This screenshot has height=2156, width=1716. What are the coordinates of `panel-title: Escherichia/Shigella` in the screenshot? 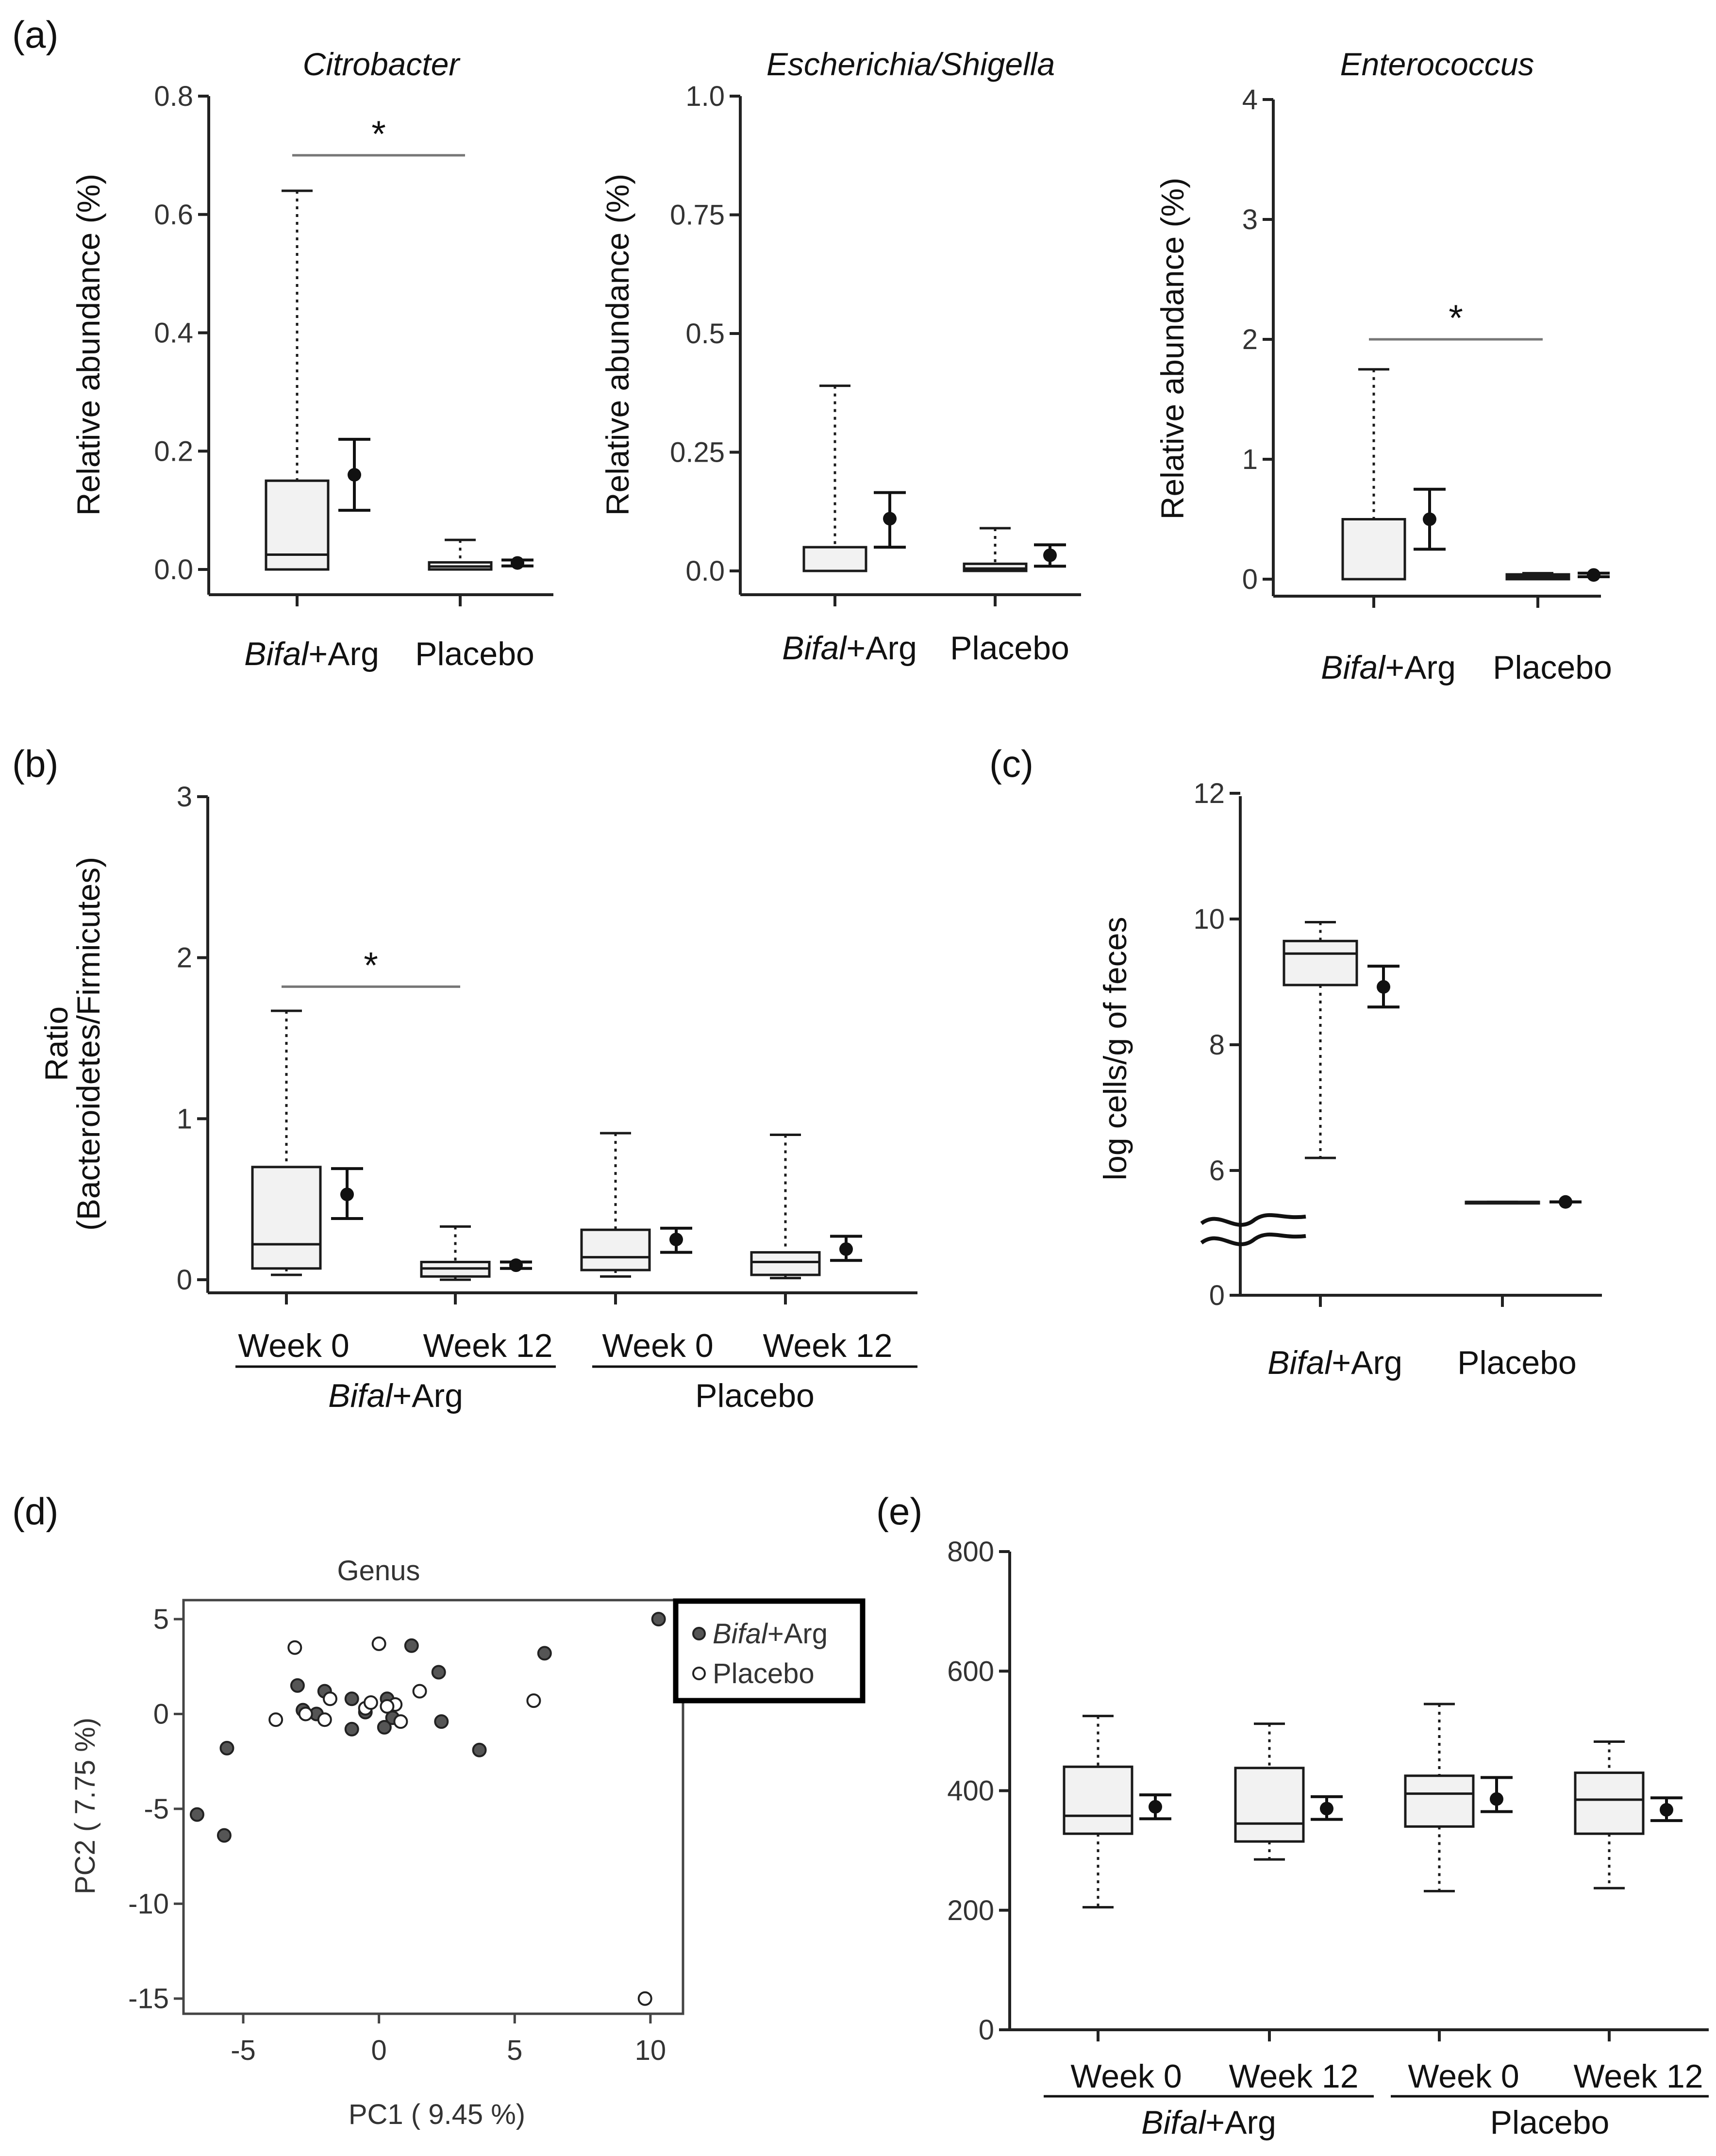 It's located at (910, 64).